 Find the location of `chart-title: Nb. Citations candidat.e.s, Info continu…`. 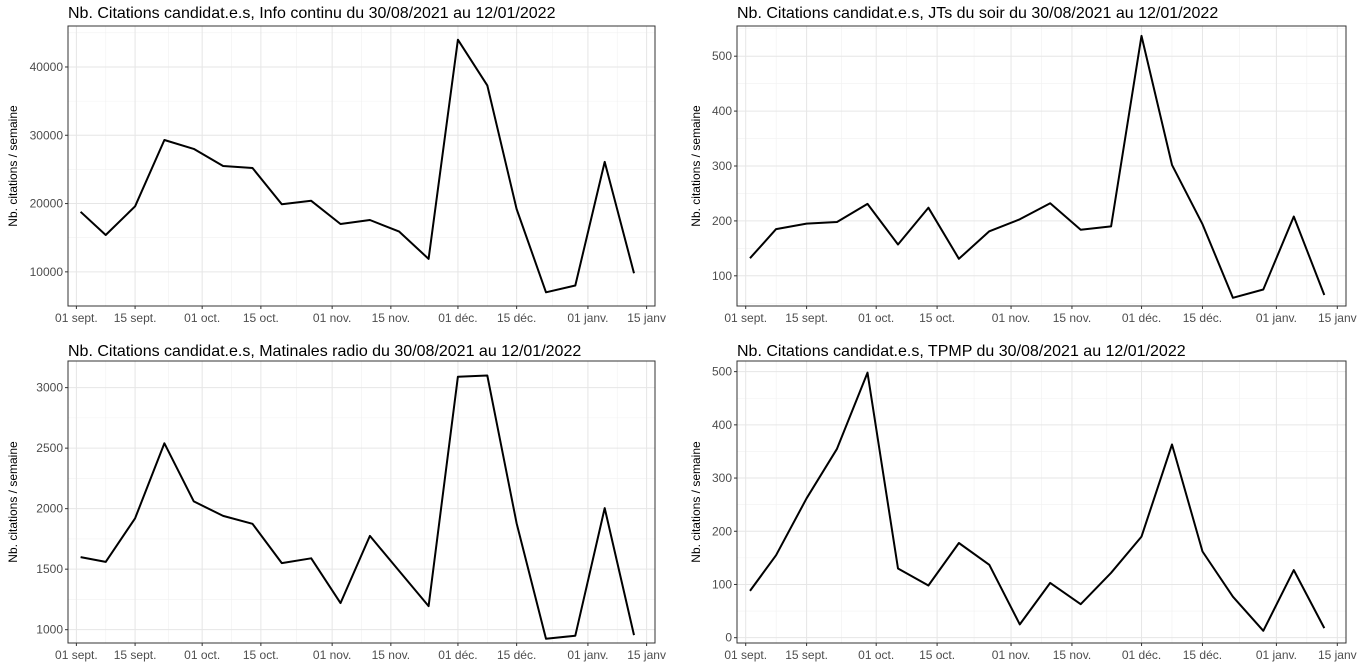

chart-title: Nb. Citations candidat.e.s, Info continu… is located at coordinates (312, 13).